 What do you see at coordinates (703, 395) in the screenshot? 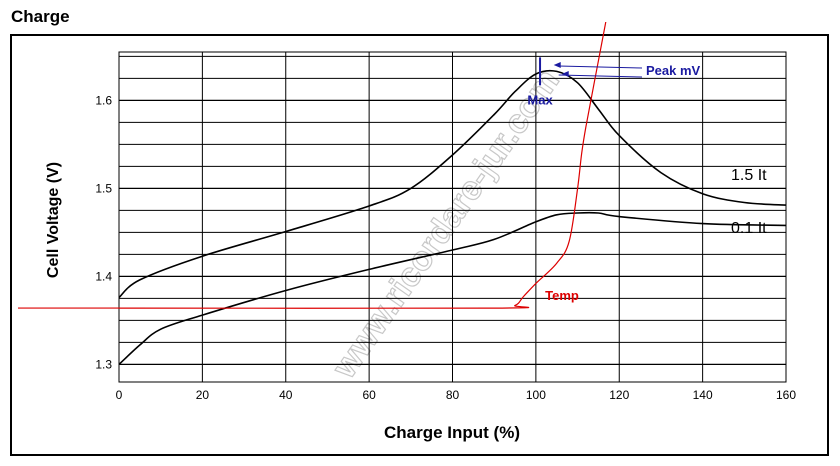
I see `x-tick-label: 140` at bounding box center [703, 395].